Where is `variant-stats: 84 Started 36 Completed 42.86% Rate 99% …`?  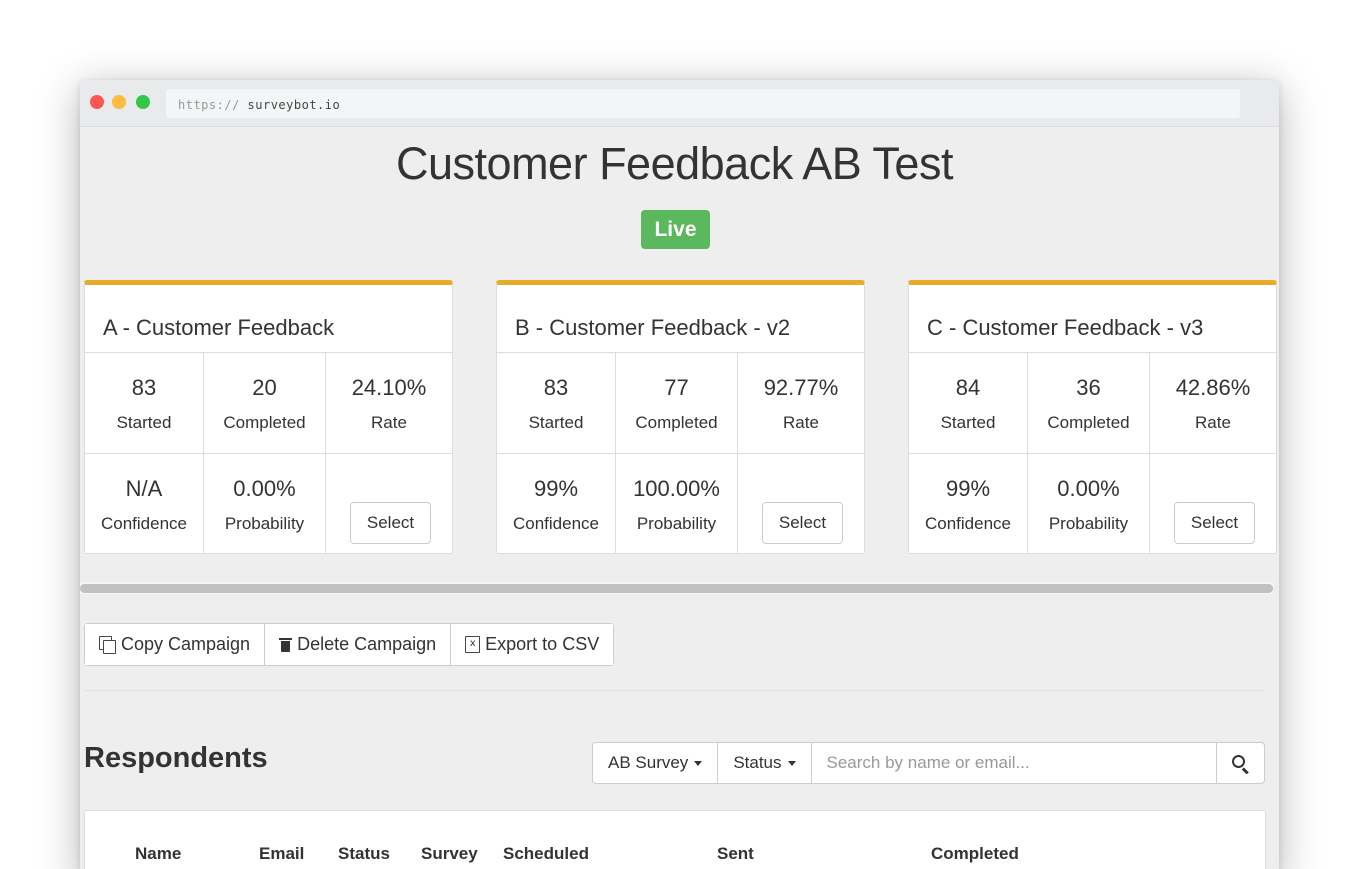 variant-stats: 84 Started 36 Completed 42.86% Rate 99% … is located at coordinates (1092, 452).